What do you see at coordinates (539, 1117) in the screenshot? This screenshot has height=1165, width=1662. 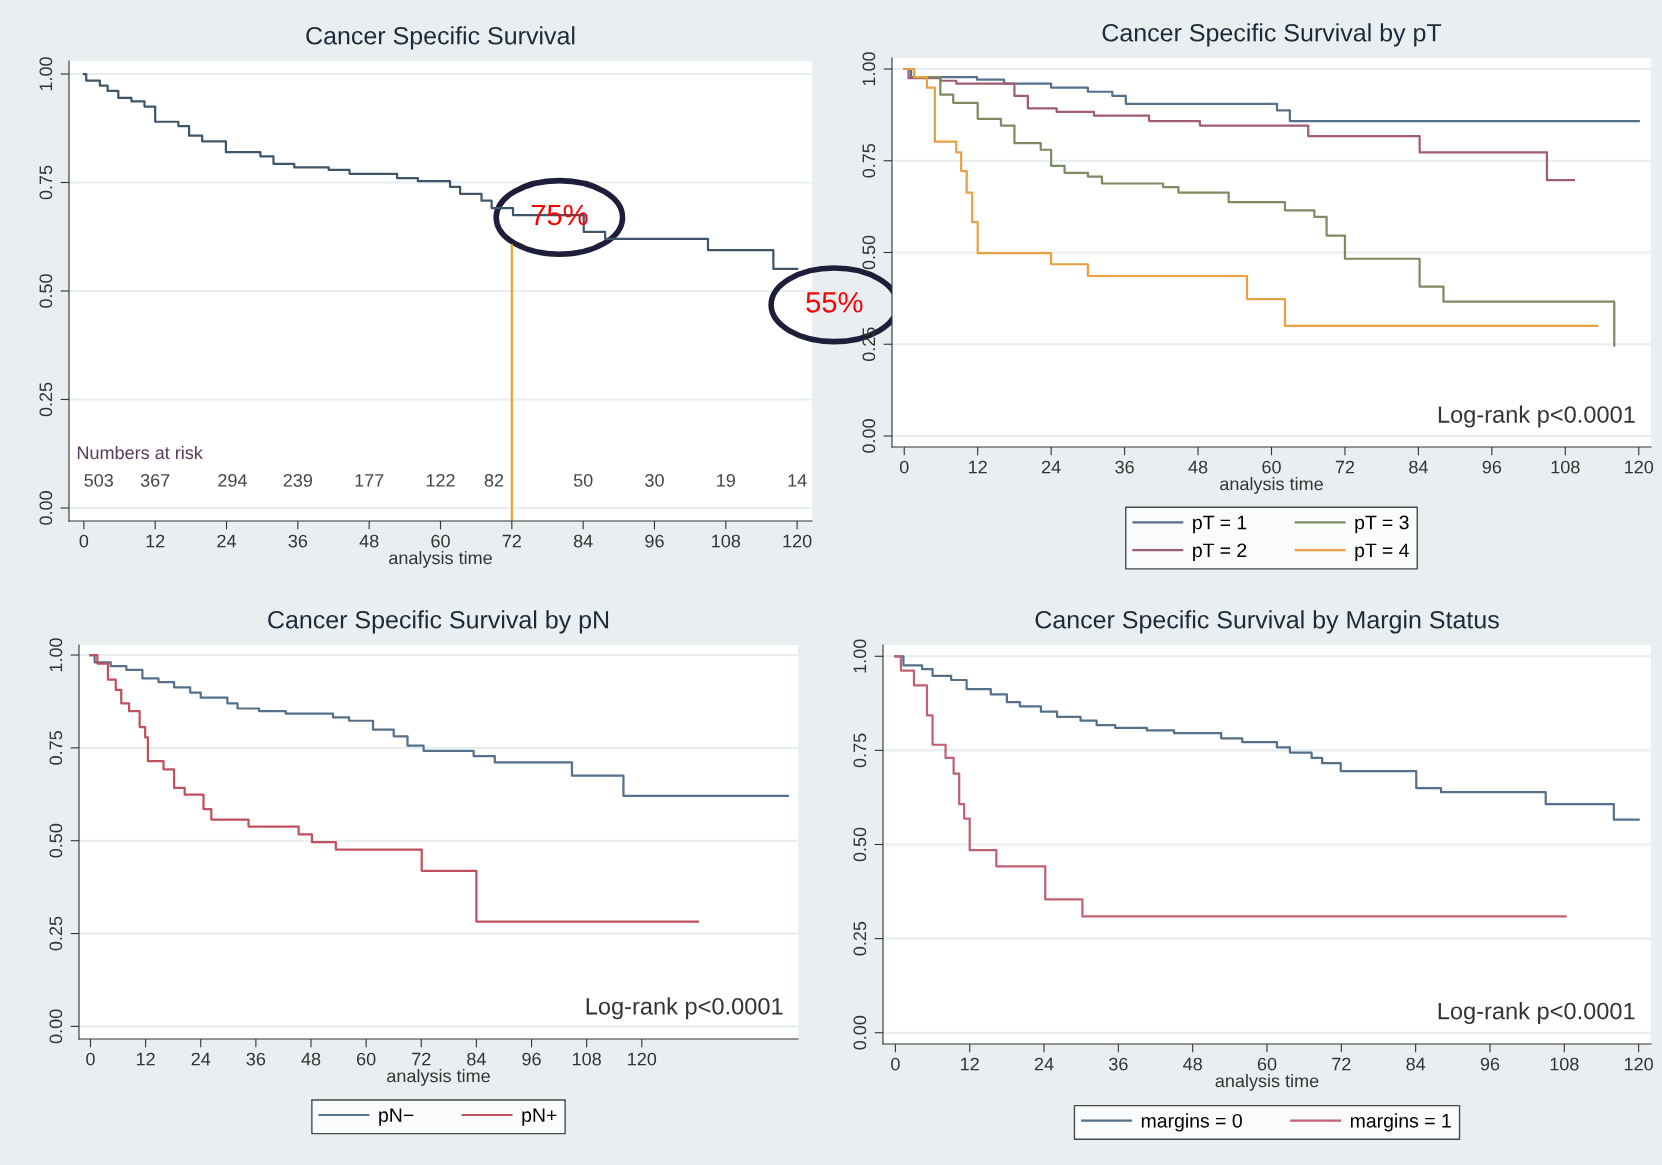 I see `legend-label: pN+` at bounding box center [539, 1117].